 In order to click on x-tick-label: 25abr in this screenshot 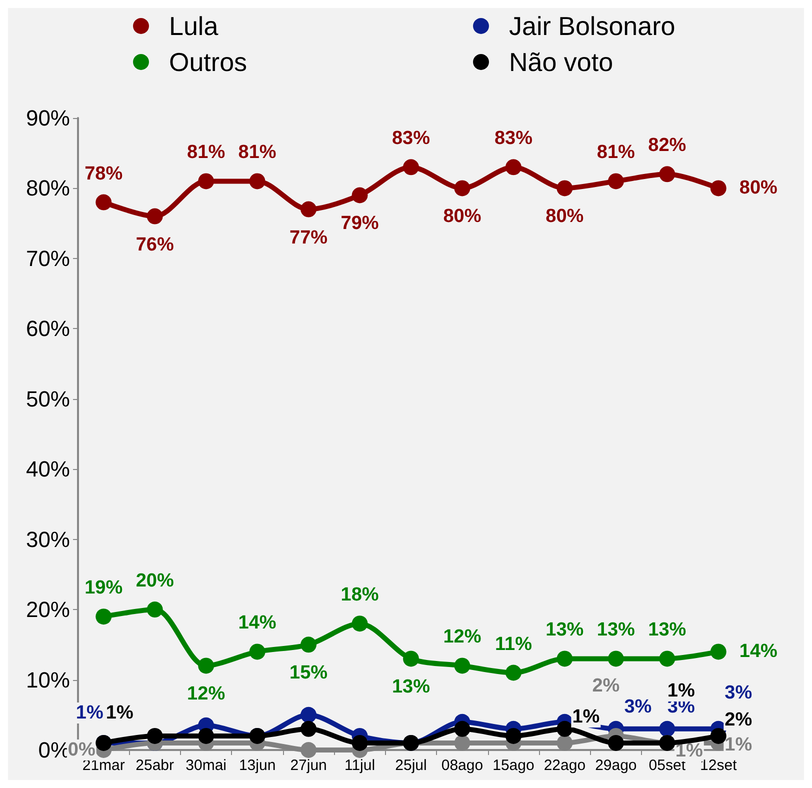, I will do `click(155, 765)`.